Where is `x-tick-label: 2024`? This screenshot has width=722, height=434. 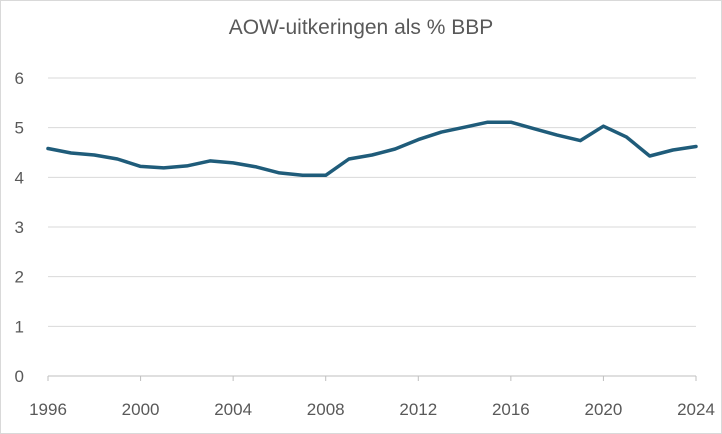
x-tick-label: 2024 is located at coordinates (696, 409).